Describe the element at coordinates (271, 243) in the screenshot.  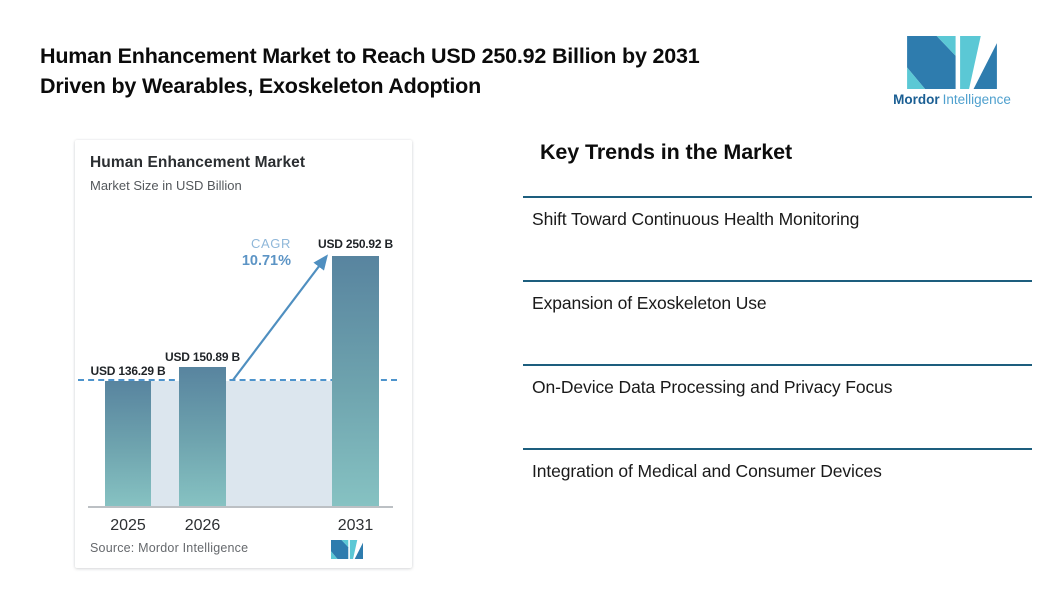
I see `cagr-label: CAGR` at that location.